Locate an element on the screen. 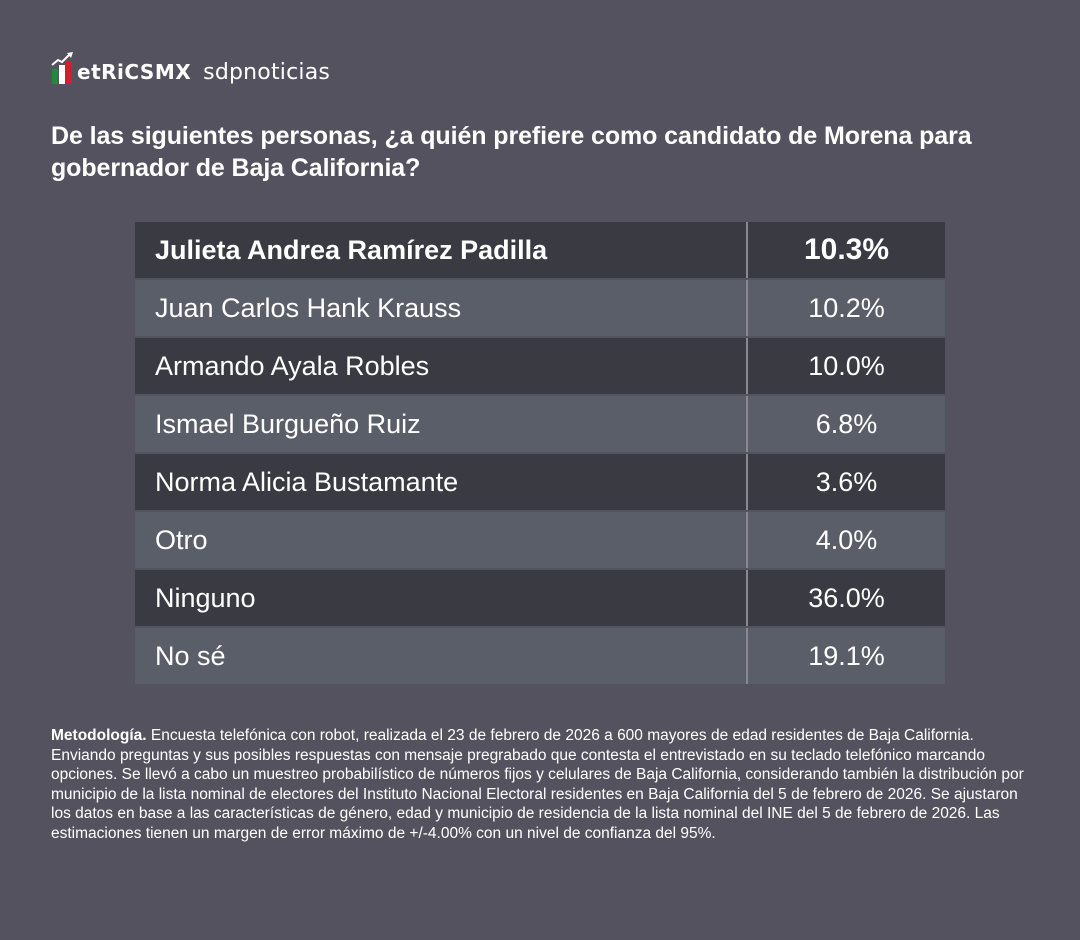  table-row: Julieta Andrea Ramírez Padilla 10.3% is located at coordinates (540, 250).